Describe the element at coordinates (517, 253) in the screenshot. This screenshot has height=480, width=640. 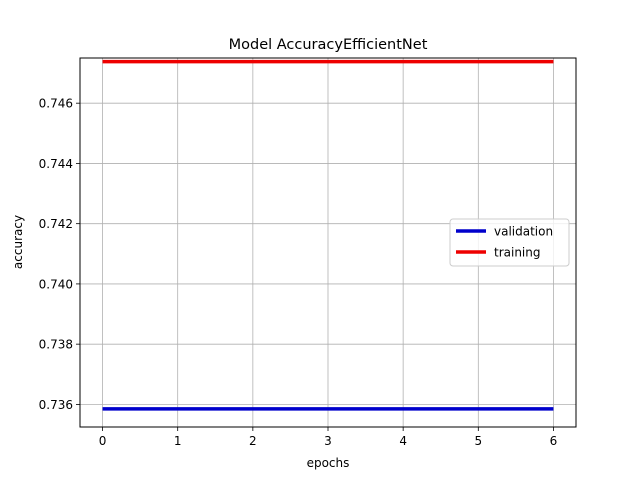
I see `legend-label-training: training` at that location.